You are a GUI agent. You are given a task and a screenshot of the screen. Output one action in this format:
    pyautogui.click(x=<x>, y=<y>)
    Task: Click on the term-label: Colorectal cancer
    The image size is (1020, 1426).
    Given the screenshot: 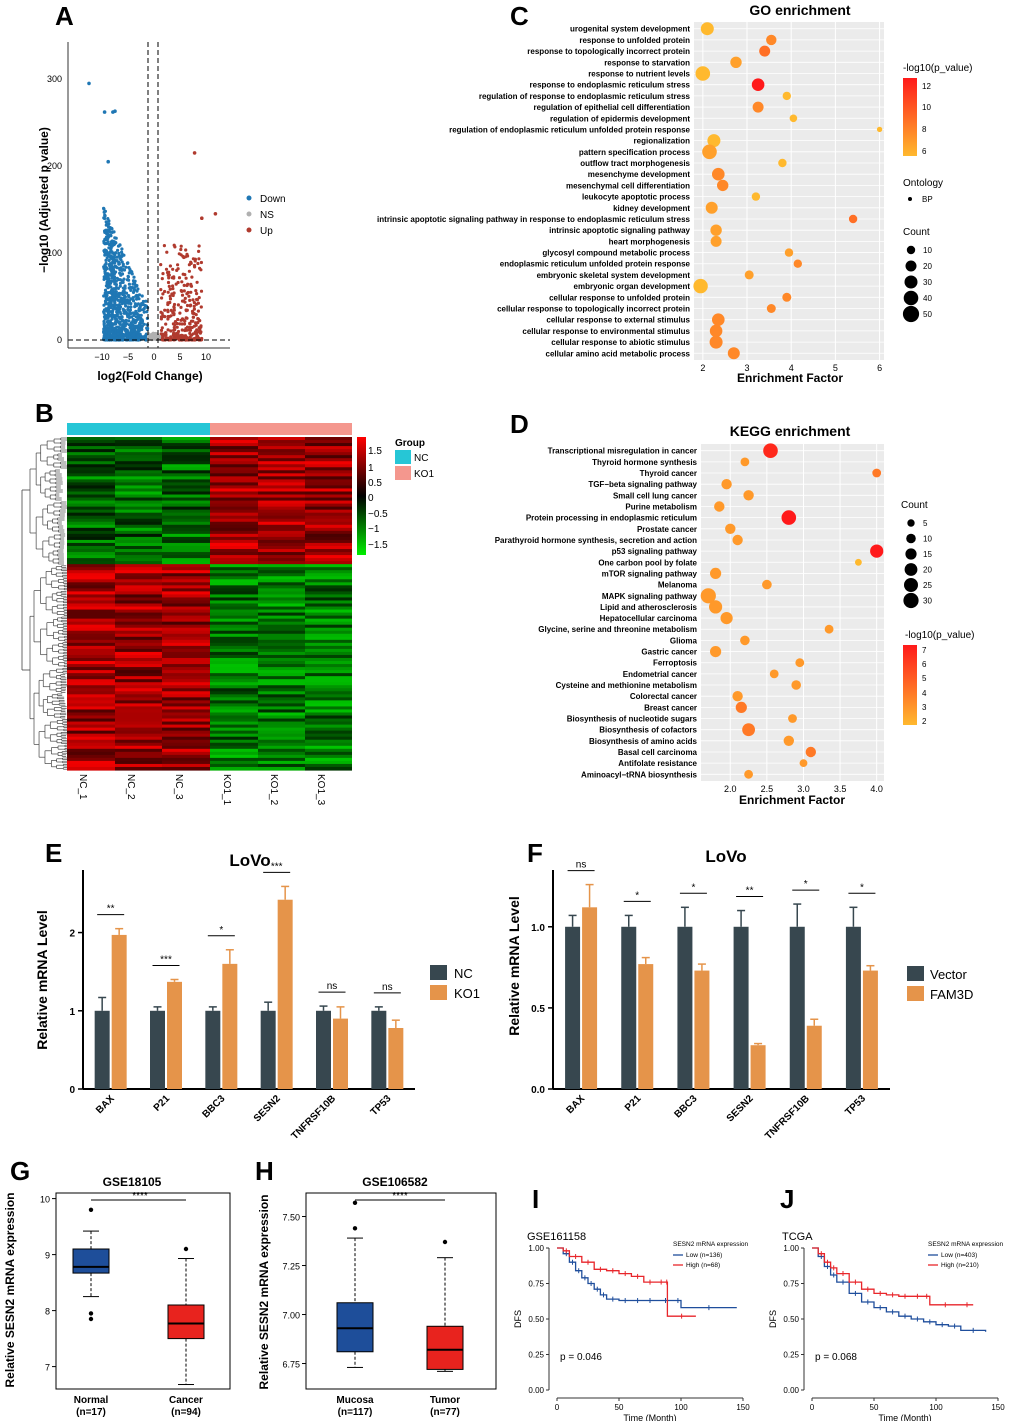 What is the action you would take?
    pyautogui.click(x=663, y=696)
    